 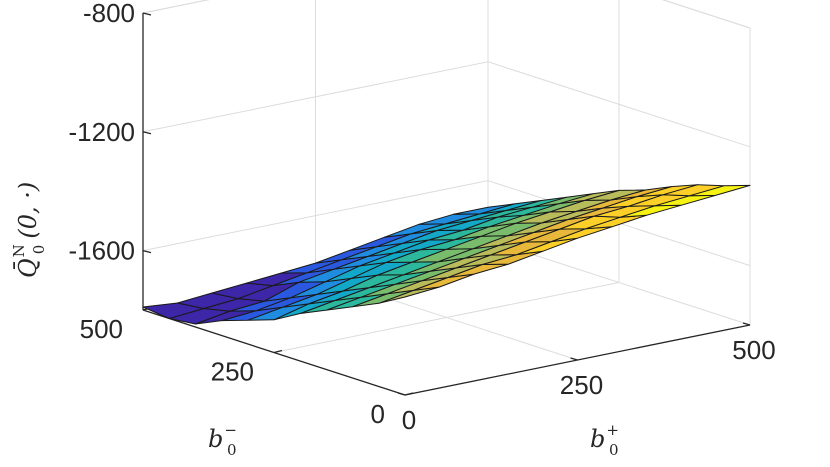 What do you see at coordinates (102, 251) in the screenshot?
I see `z-tick-label: -1600` at bounding box center [102, 251].